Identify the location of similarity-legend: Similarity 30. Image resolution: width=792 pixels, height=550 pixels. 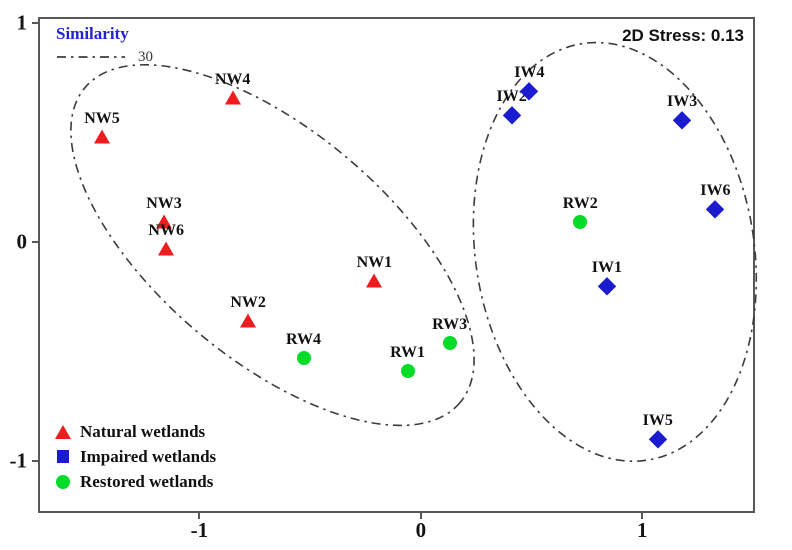
(104, 44).